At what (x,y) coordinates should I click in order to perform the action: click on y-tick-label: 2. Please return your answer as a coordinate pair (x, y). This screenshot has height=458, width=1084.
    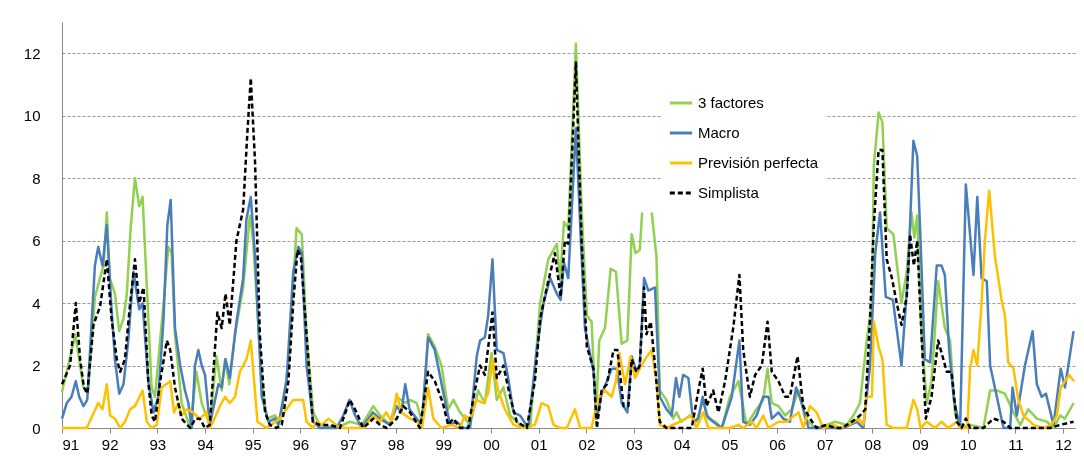
    Looking at the image, I should click on (36, 366).